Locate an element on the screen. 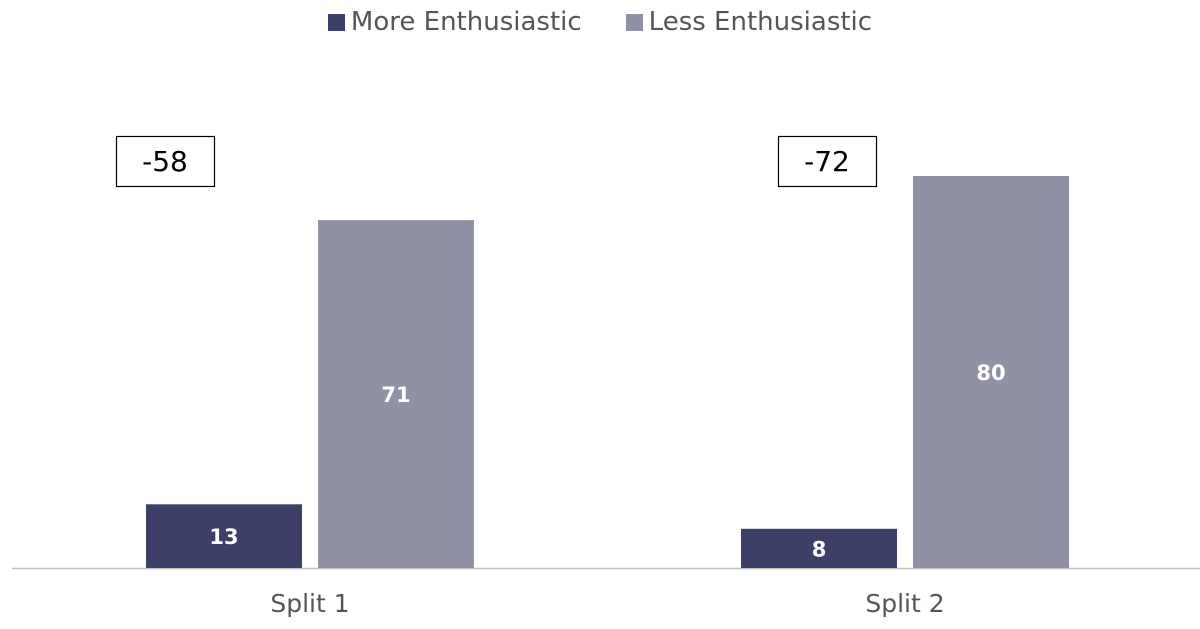 Image resolution: width=1200 pixels, height=629 pixels. difference-label-split-2: -72 is located at coordinates (827, 161).